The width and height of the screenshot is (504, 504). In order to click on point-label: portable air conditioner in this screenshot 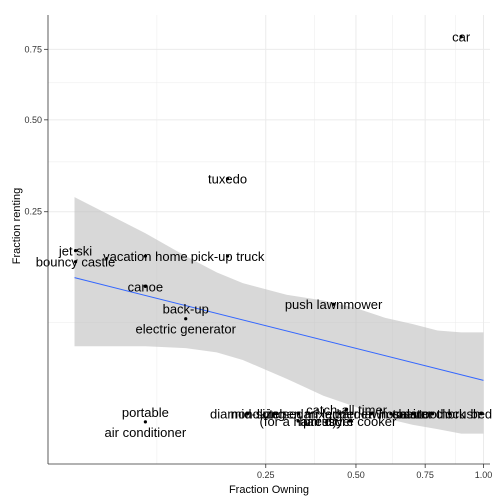, I will do `click(146, 422)`.